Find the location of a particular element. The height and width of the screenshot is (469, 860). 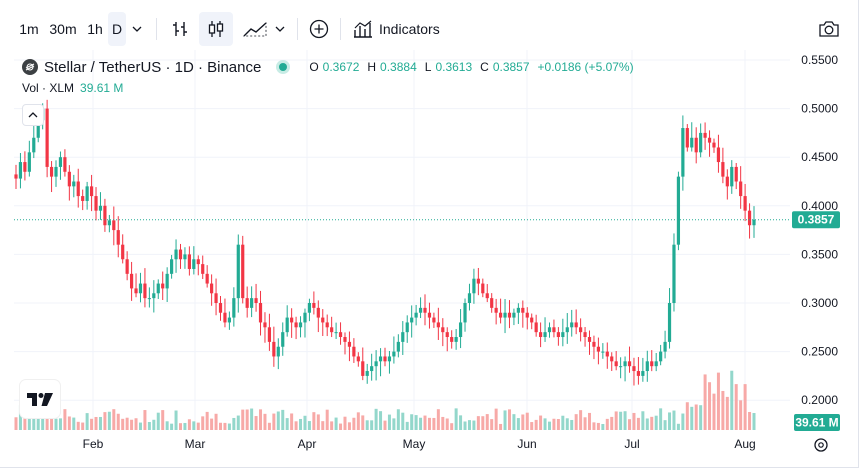

candles-style-icon is located at coordinates (216, 29).